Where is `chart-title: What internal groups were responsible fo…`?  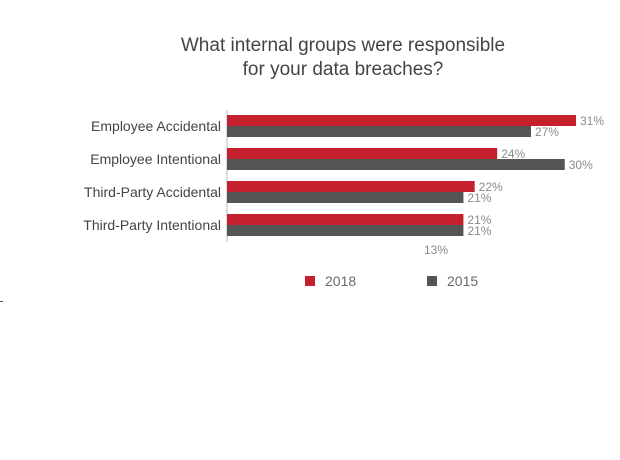
chart-title: What internal groups were responsible fo… is located at coordinates (310, 58).